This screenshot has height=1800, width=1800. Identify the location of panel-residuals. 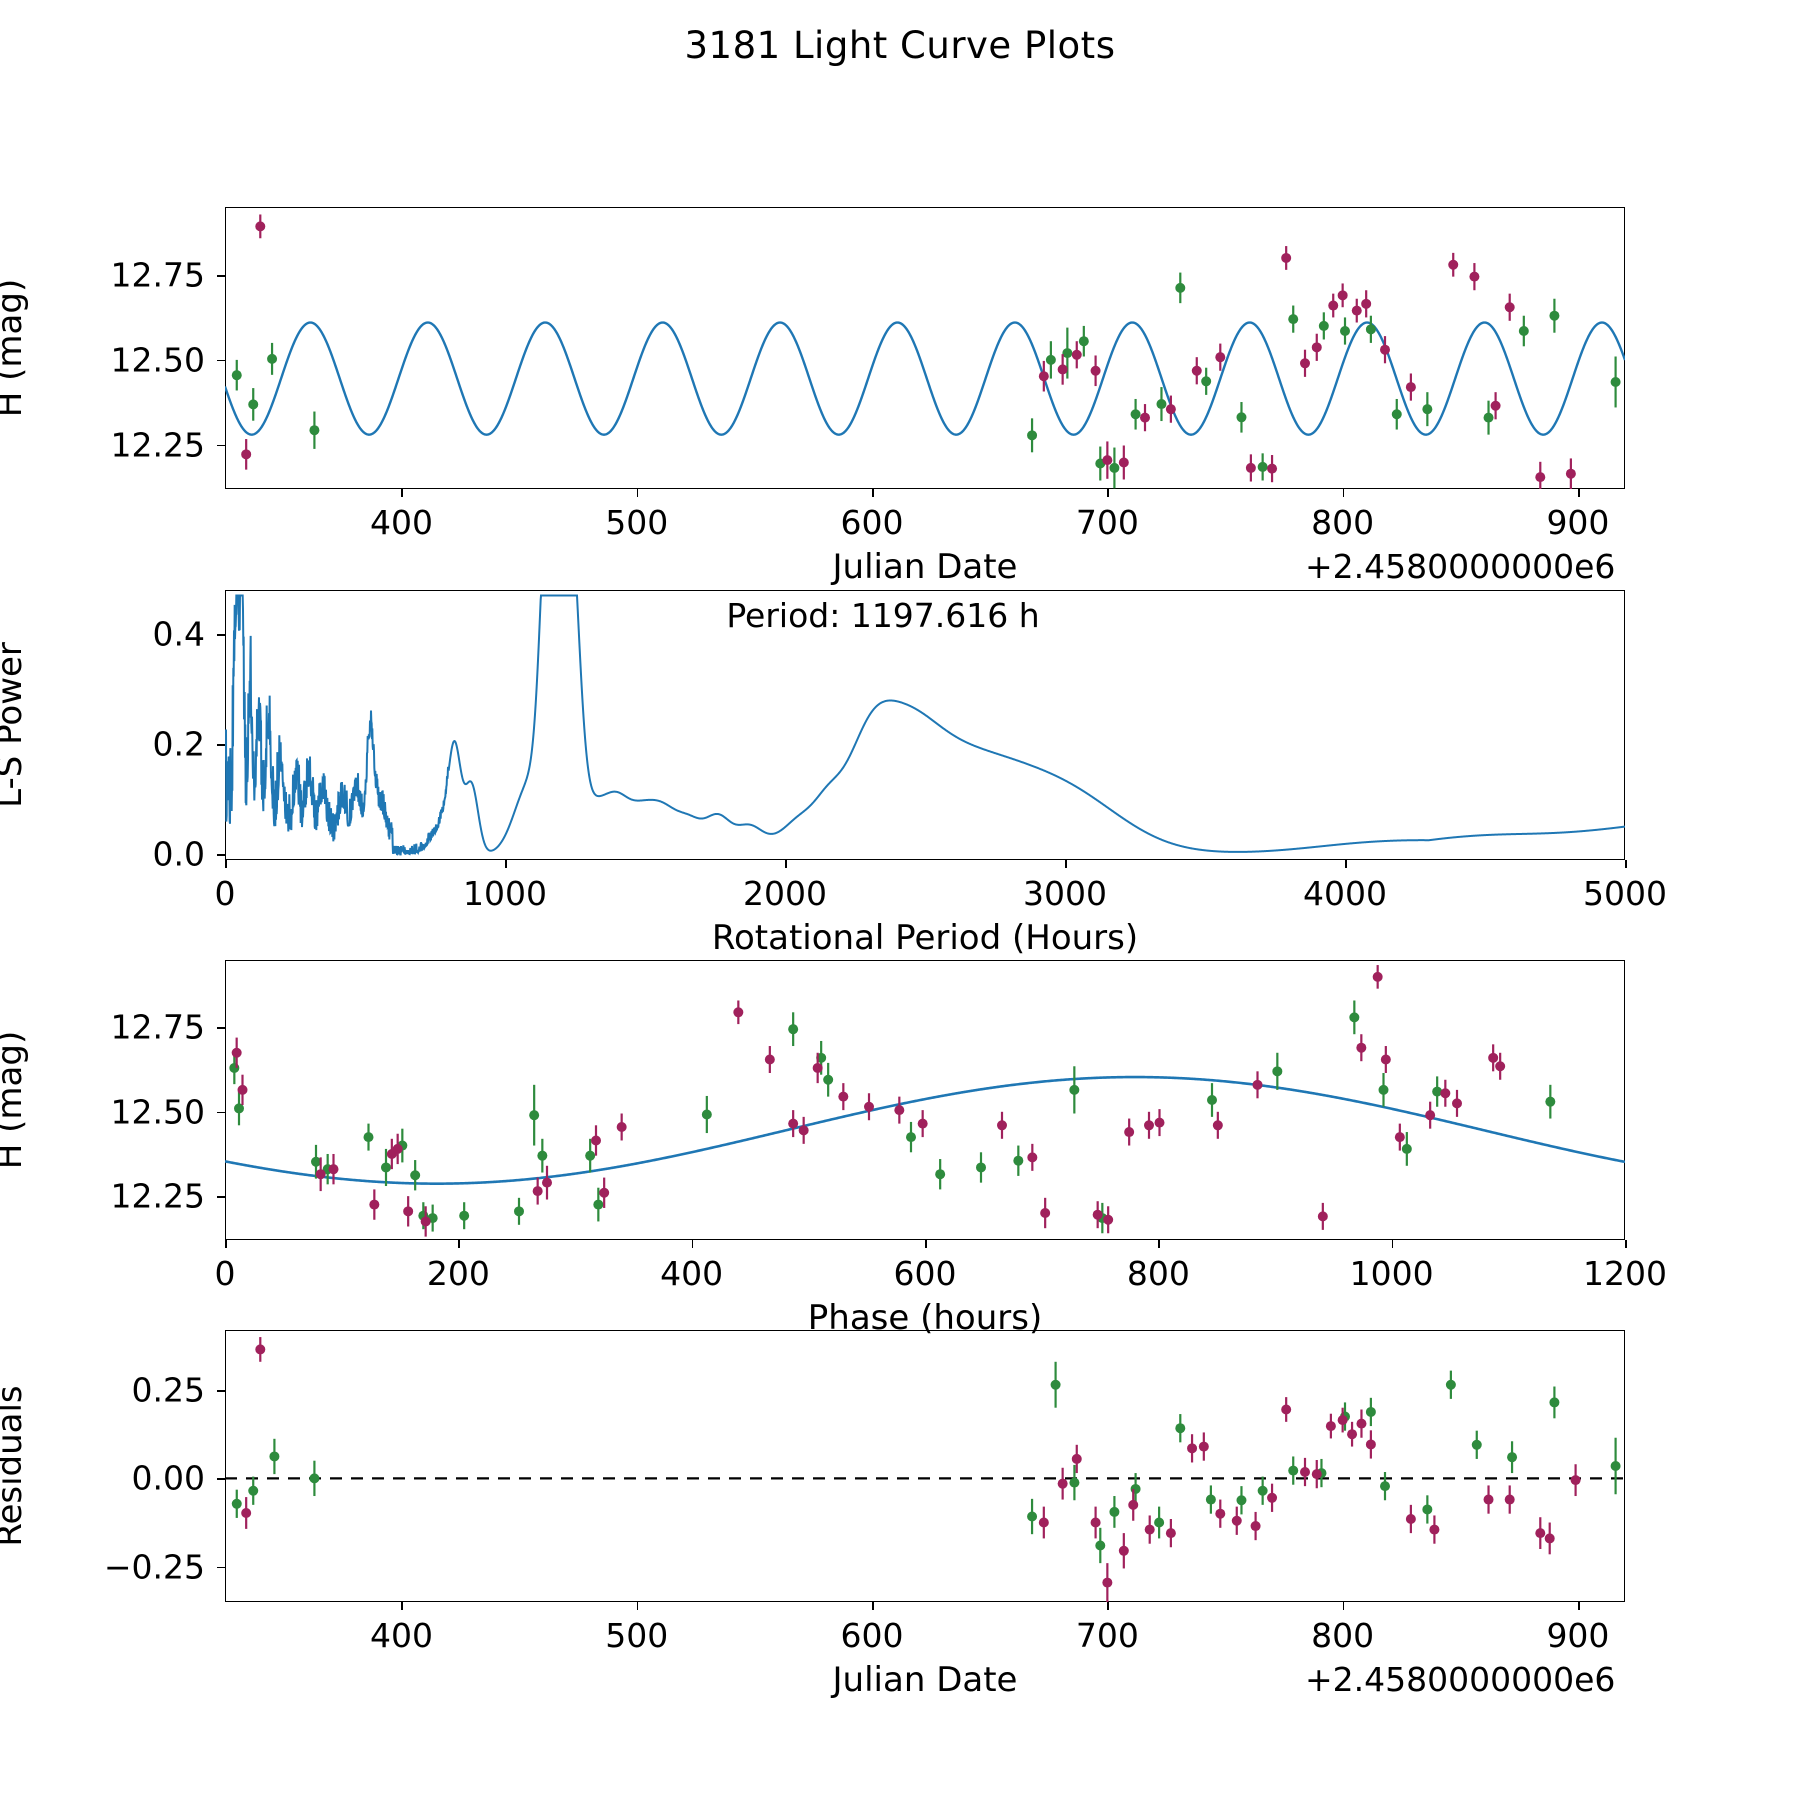
(925, 1466).